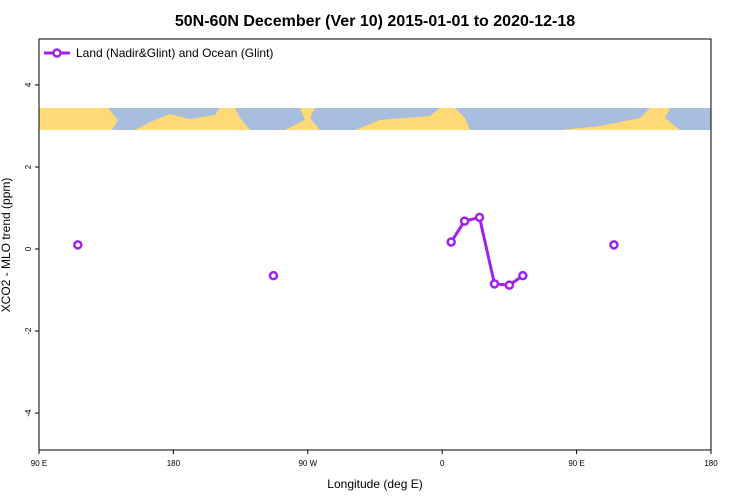  I want to click on y-tick-label: -4, so click(28, 413).